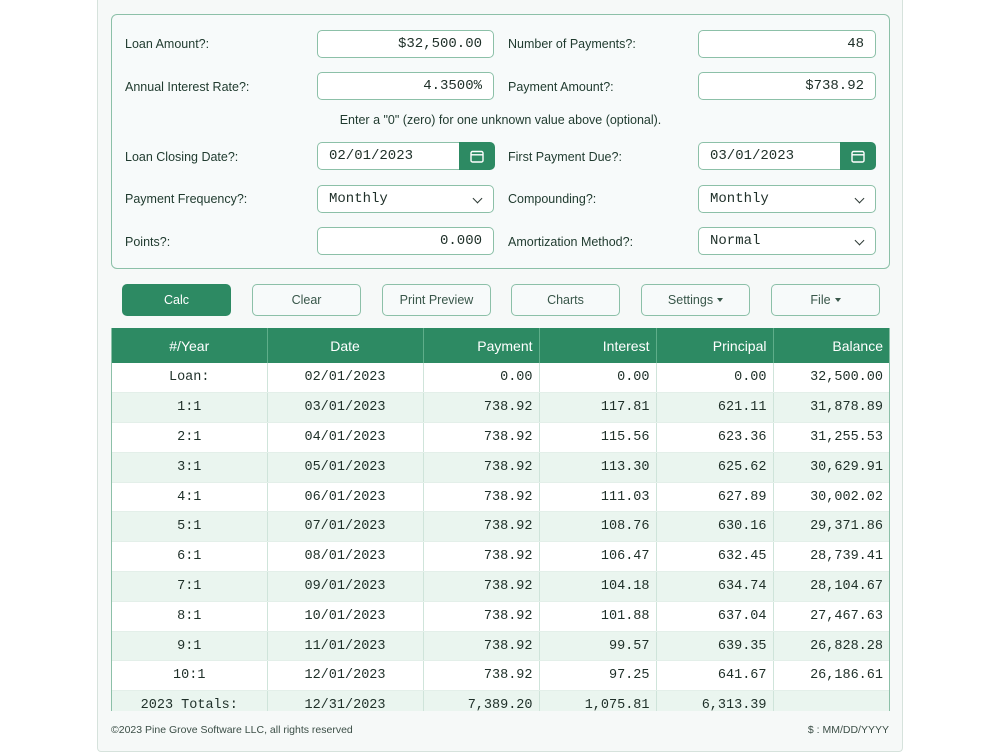 This screenshot has height=752, width=1003. What do you see at coordinates (837, 299) in the screenshot?
I see `caret-down-icon` at bounding box center [837, 299].